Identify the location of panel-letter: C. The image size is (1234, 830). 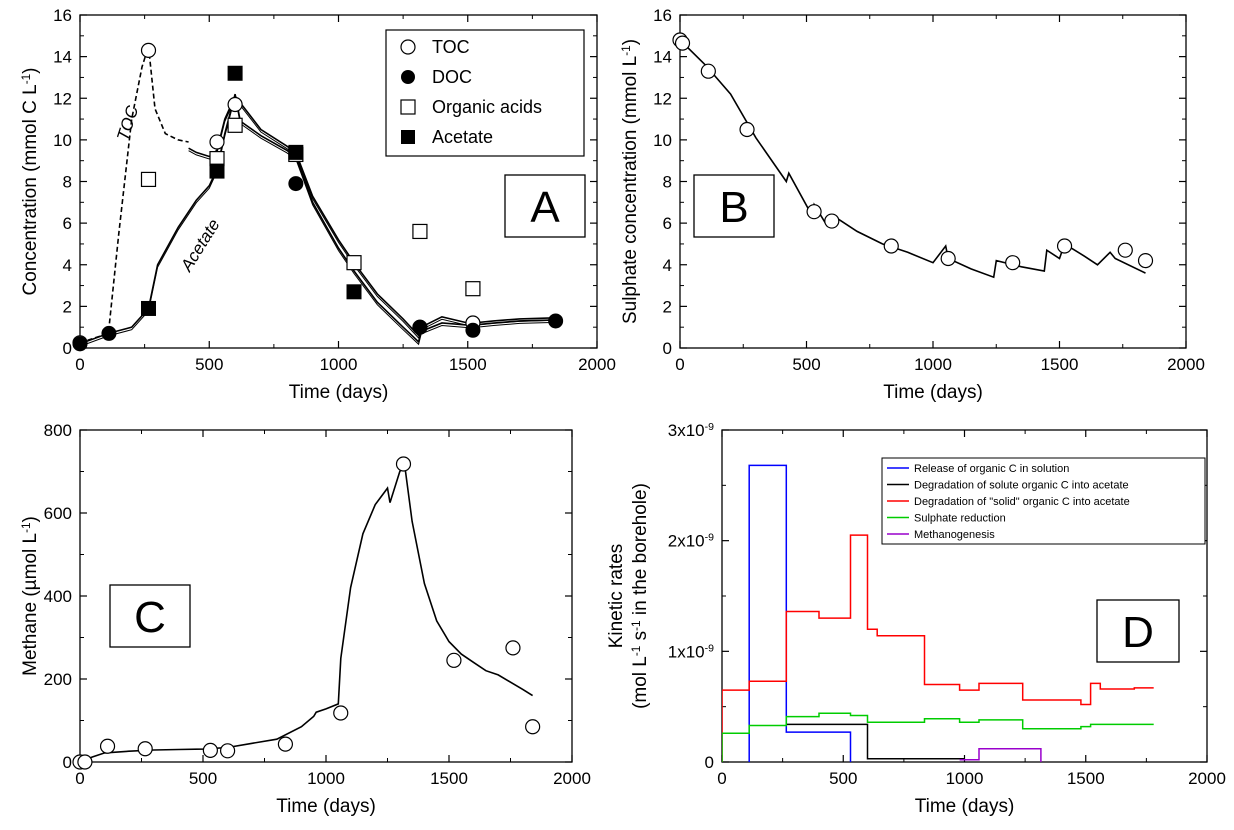
(150, 617).